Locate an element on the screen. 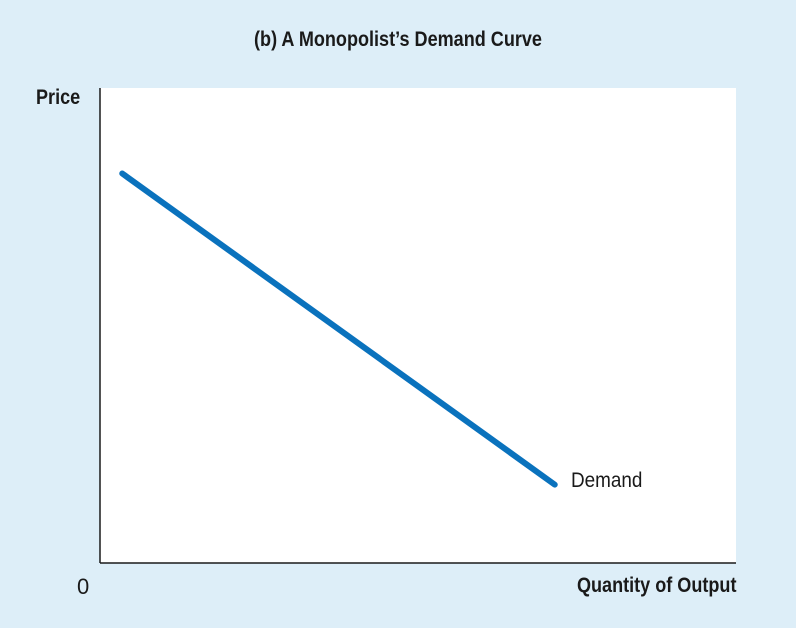  demand-curve-label: Demand is located at coordinates (607, 480).